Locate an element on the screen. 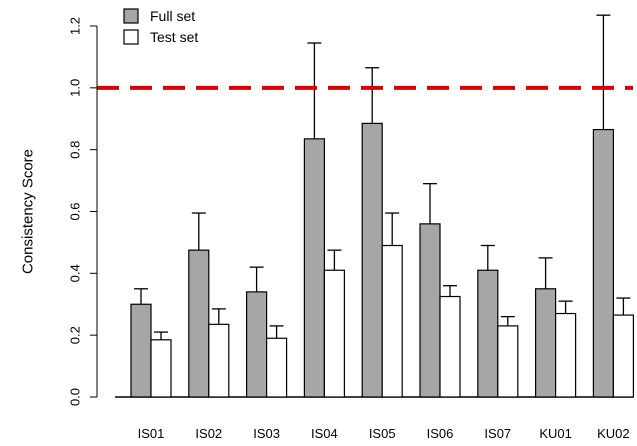  y-tick-label: 0.2 is located at coordinates (75, 335).